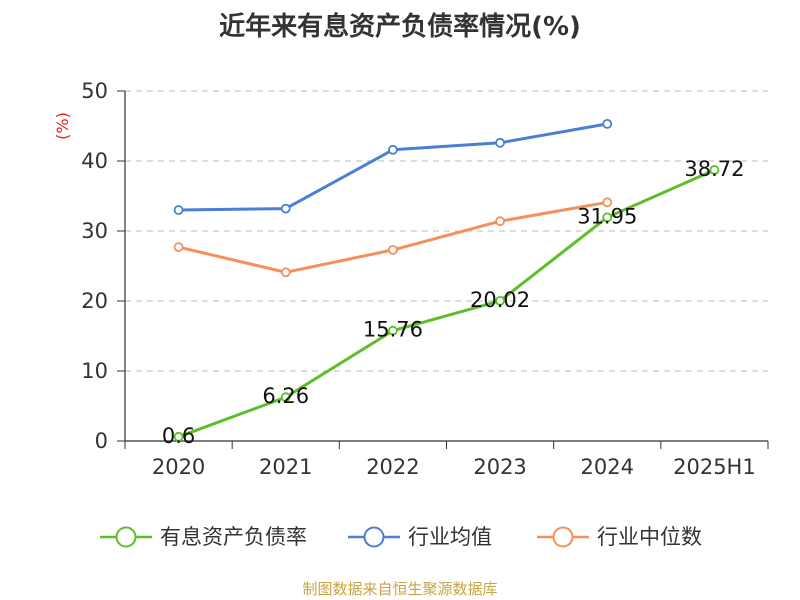 This screenshot has height=600, width=800. I want to click on data-label: 38.72, so click(714, 169).